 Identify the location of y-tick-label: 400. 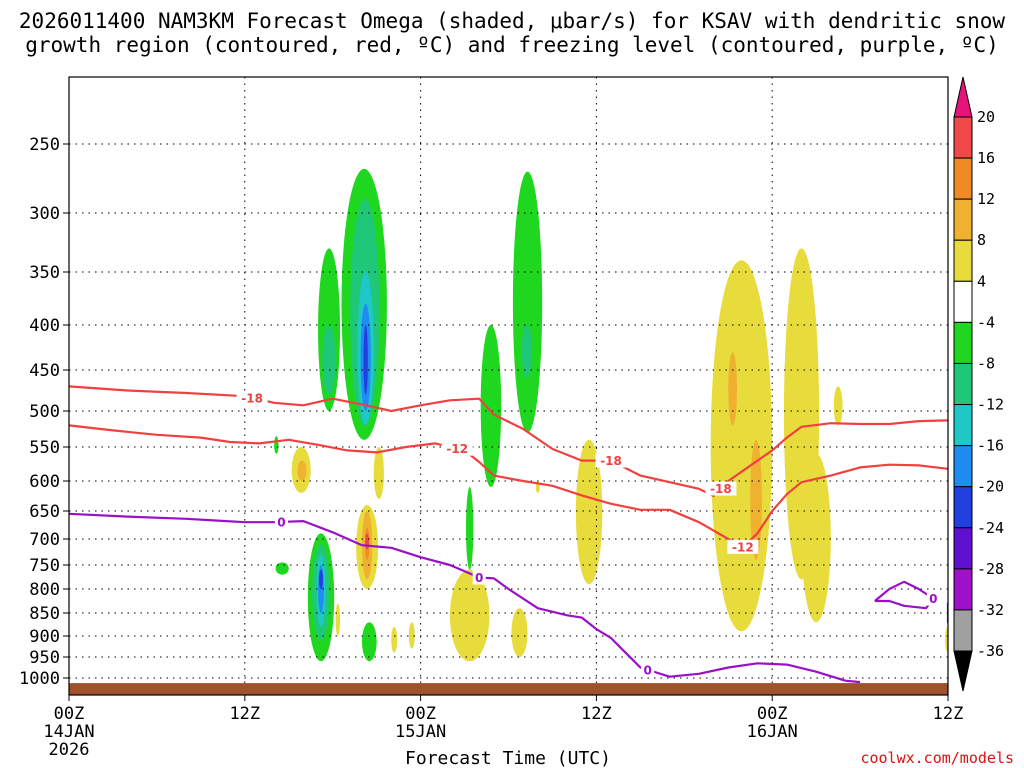
(44, 326).